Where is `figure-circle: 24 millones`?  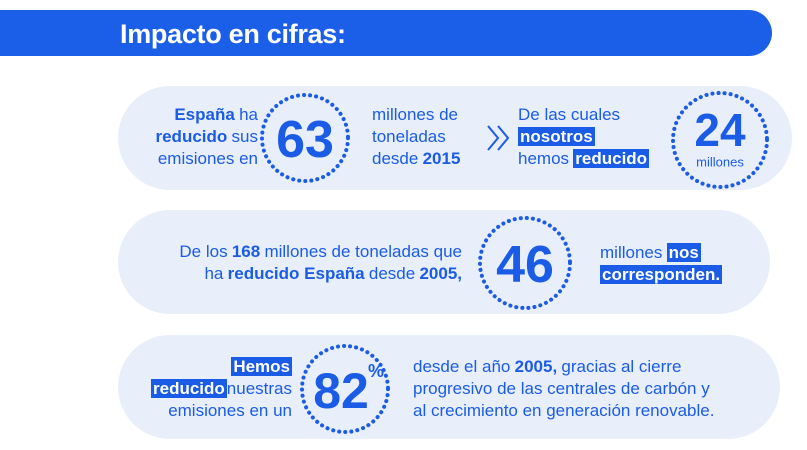 figure-circle: 24 millones is located at coordinates (720, 140).